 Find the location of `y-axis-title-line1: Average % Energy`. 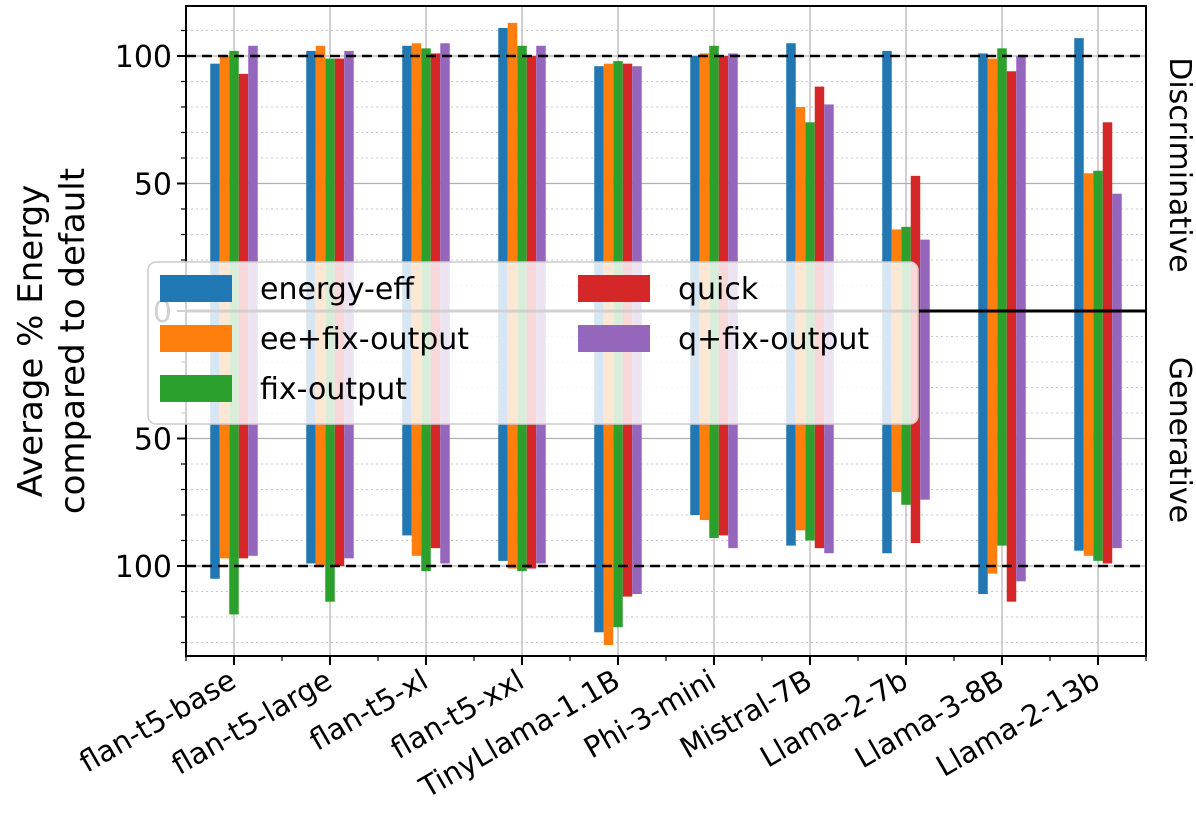

y-axis-title-line1: Average % Energy is located at coordinates (31, 341).